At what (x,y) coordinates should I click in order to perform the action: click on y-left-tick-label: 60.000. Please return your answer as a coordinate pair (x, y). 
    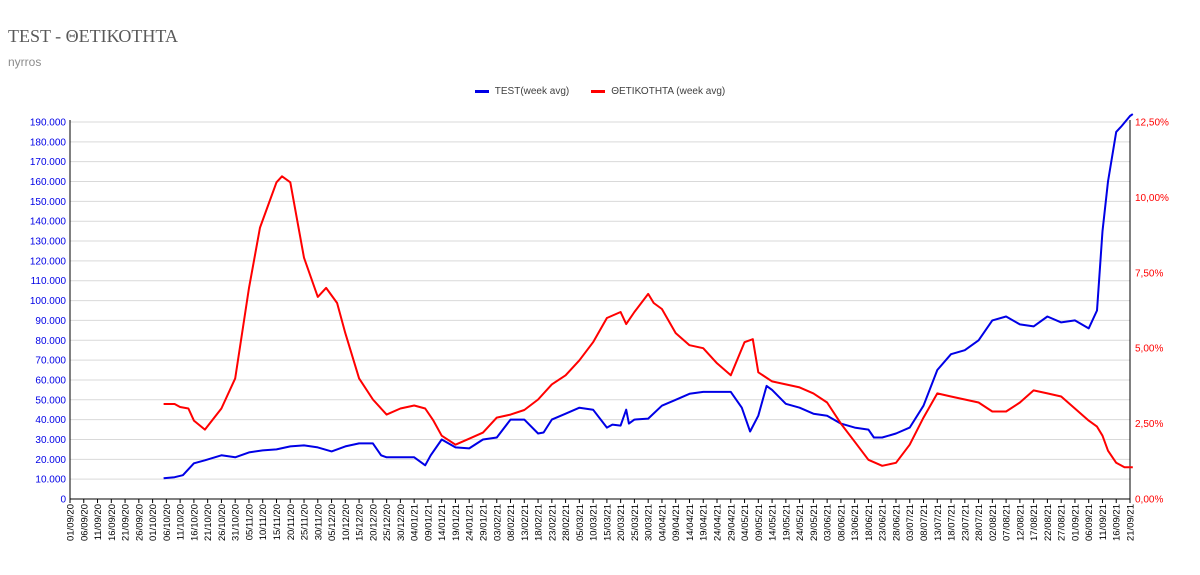
    Looking at the image, I should click on (50, 380).